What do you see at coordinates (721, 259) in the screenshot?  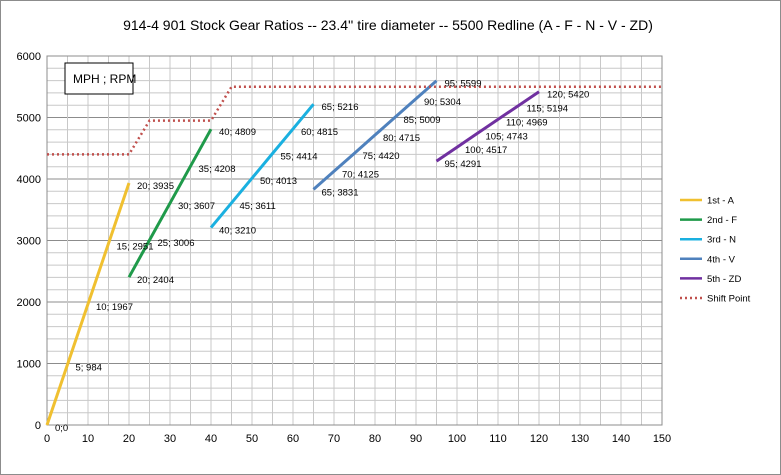 I see `legend-label: 4th - V` at bounding box center [721, 259].